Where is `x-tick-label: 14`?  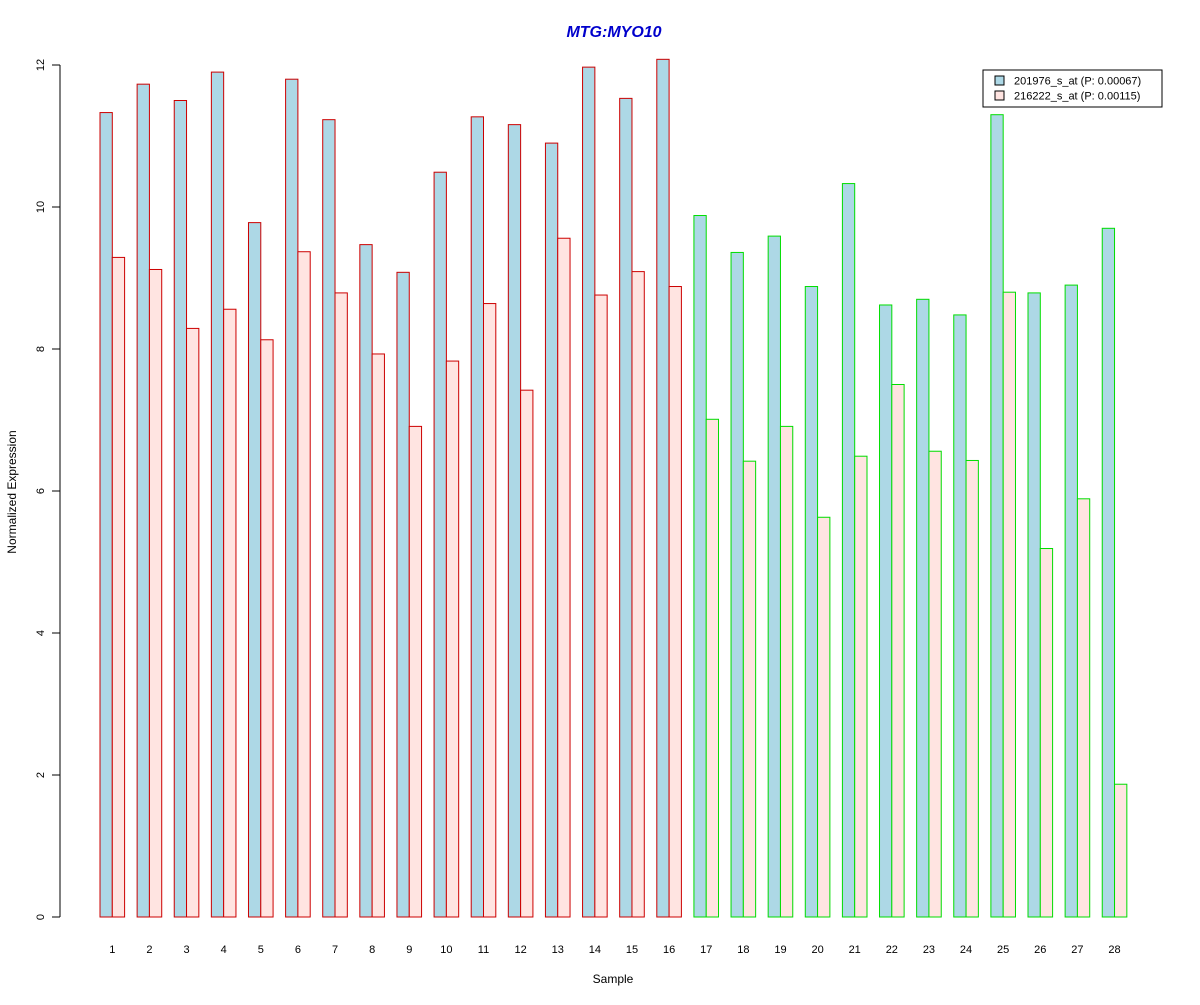
x-tick-label: 14 is located at coordinates (595, 950).